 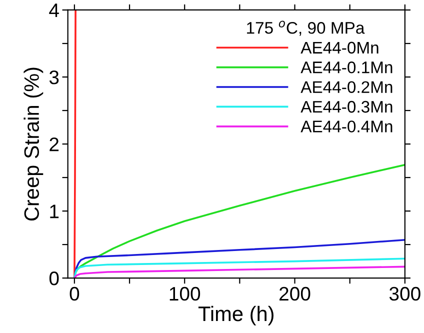 What do you see at coordinates (54, 279) in the screenshot?
I see `y-tick-label: 0` at bounding box center [54, 279].